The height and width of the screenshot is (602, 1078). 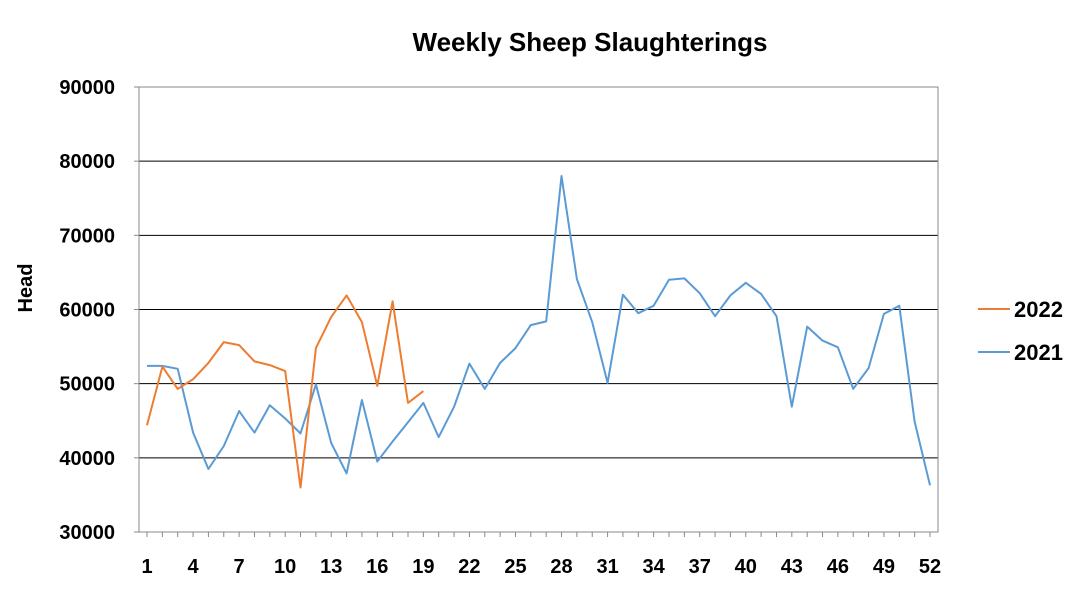 What do you see at coordinates (377, 567) in the screenshot?
I see `x-tick-label: 16` at bounding box center [377, 567].